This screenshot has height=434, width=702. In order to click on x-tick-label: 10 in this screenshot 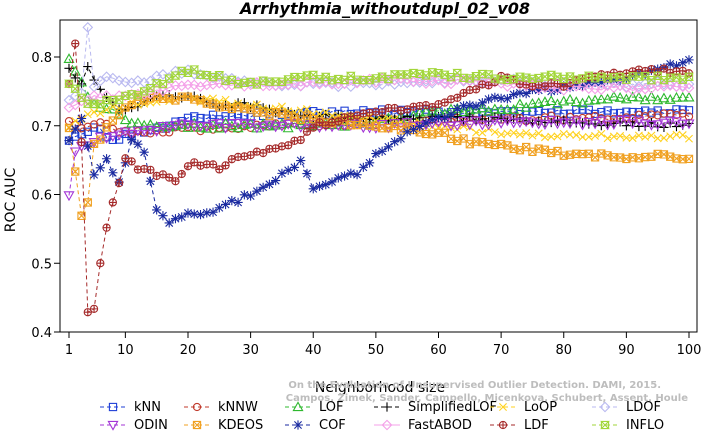, I will do `click(125, 350)`.